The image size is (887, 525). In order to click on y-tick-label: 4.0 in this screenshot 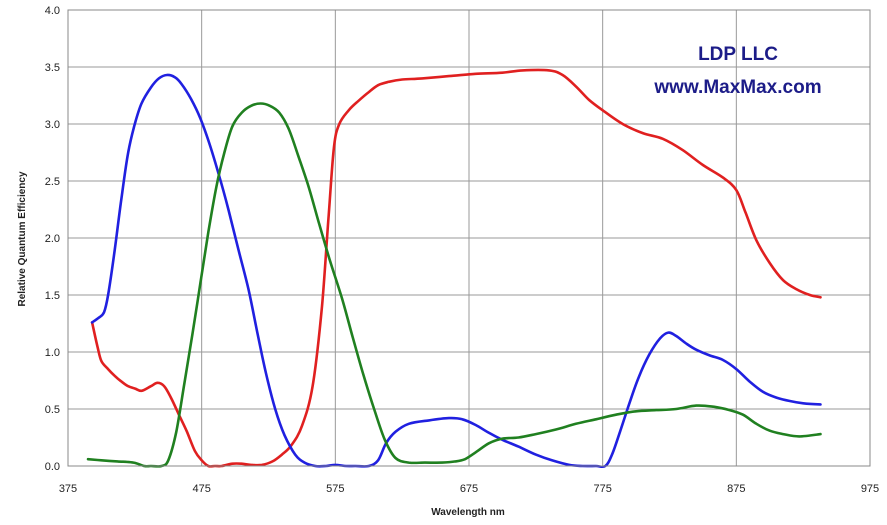, I will do `click(52, 11)`.